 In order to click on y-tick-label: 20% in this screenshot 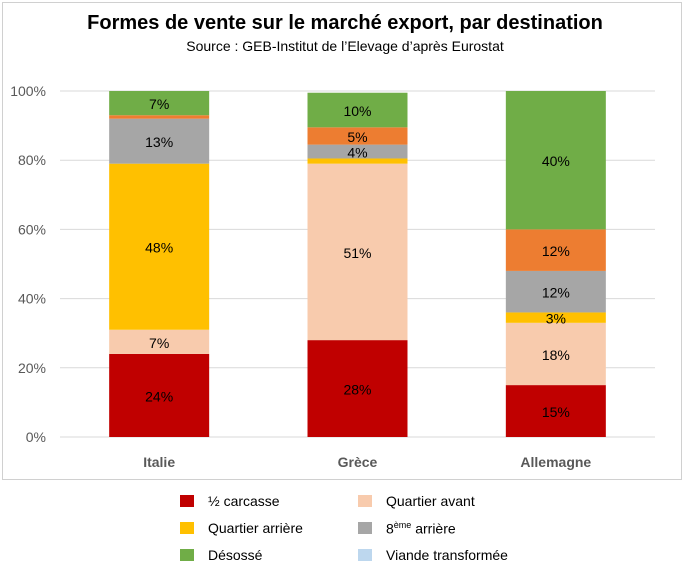, I will do `click(32, 368)`.